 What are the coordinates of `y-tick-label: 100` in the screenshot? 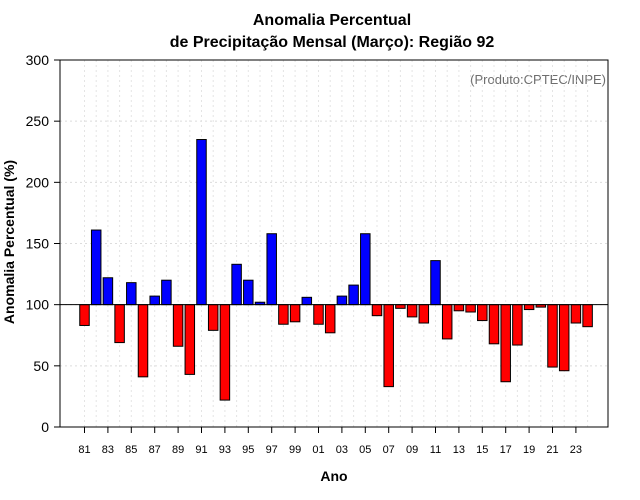 It's located at (38, 305).